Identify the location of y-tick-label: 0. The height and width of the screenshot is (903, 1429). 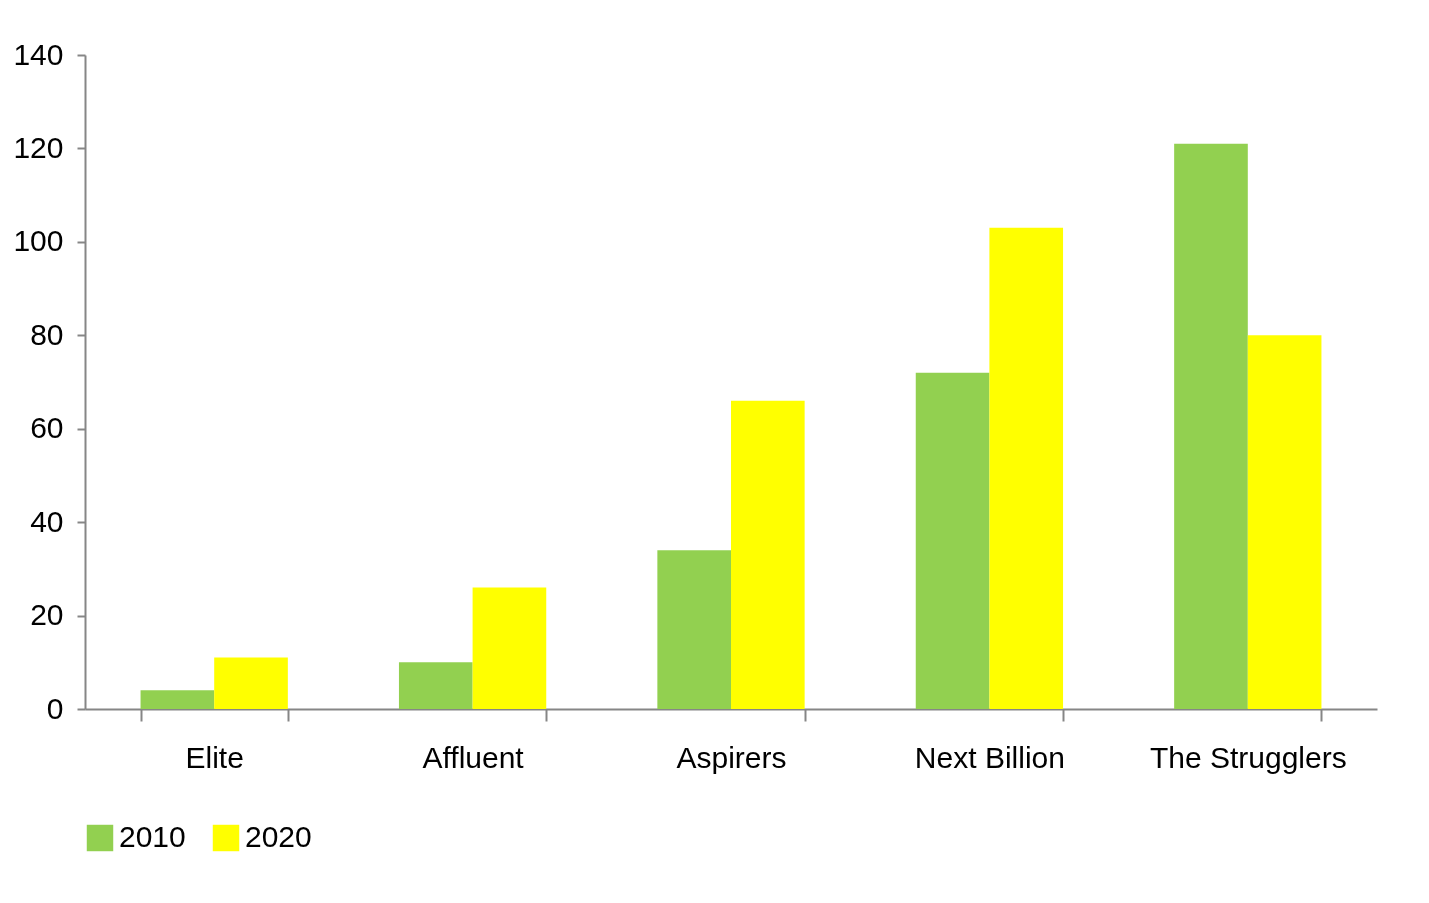
(55, 708).